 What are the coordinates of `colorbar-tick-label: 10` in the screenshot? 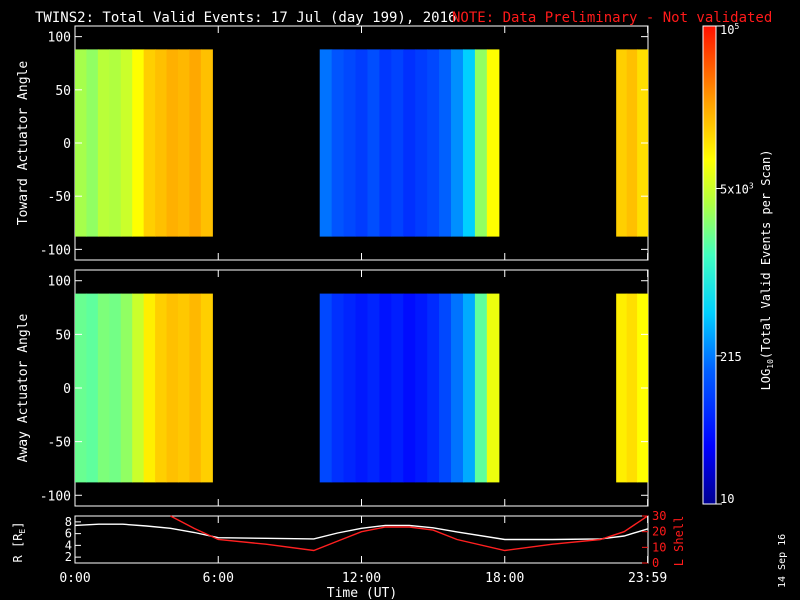 It's located at (727, 499).